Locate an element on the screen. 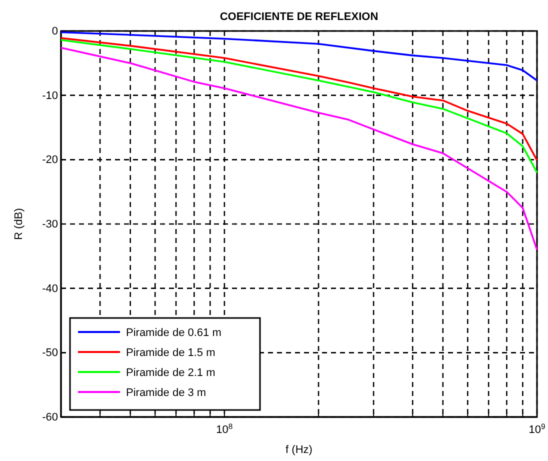  y-tick-label: 0 is located at coordinates (55, 32).